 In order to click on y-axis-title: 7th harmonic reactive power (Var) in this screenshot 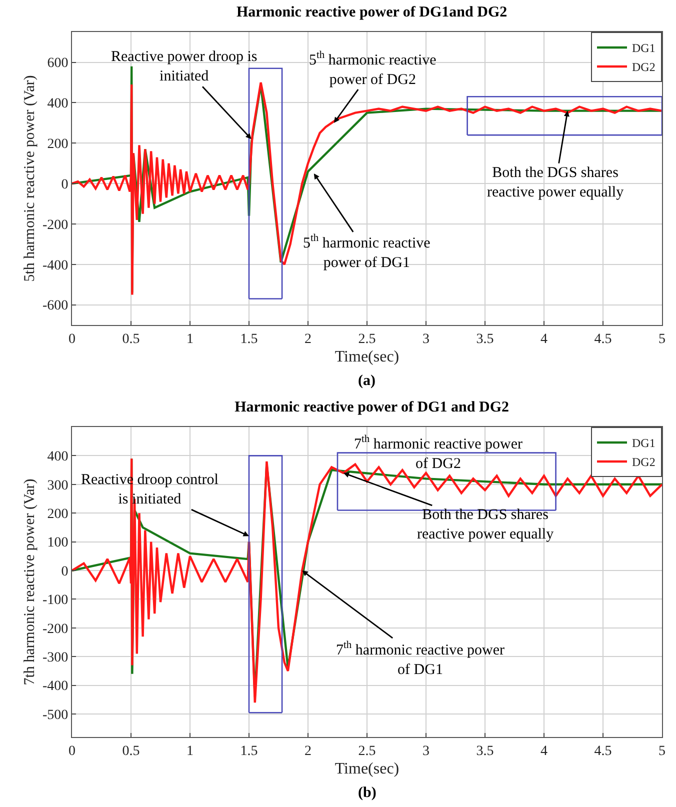, I will do `click(30, 582)`.